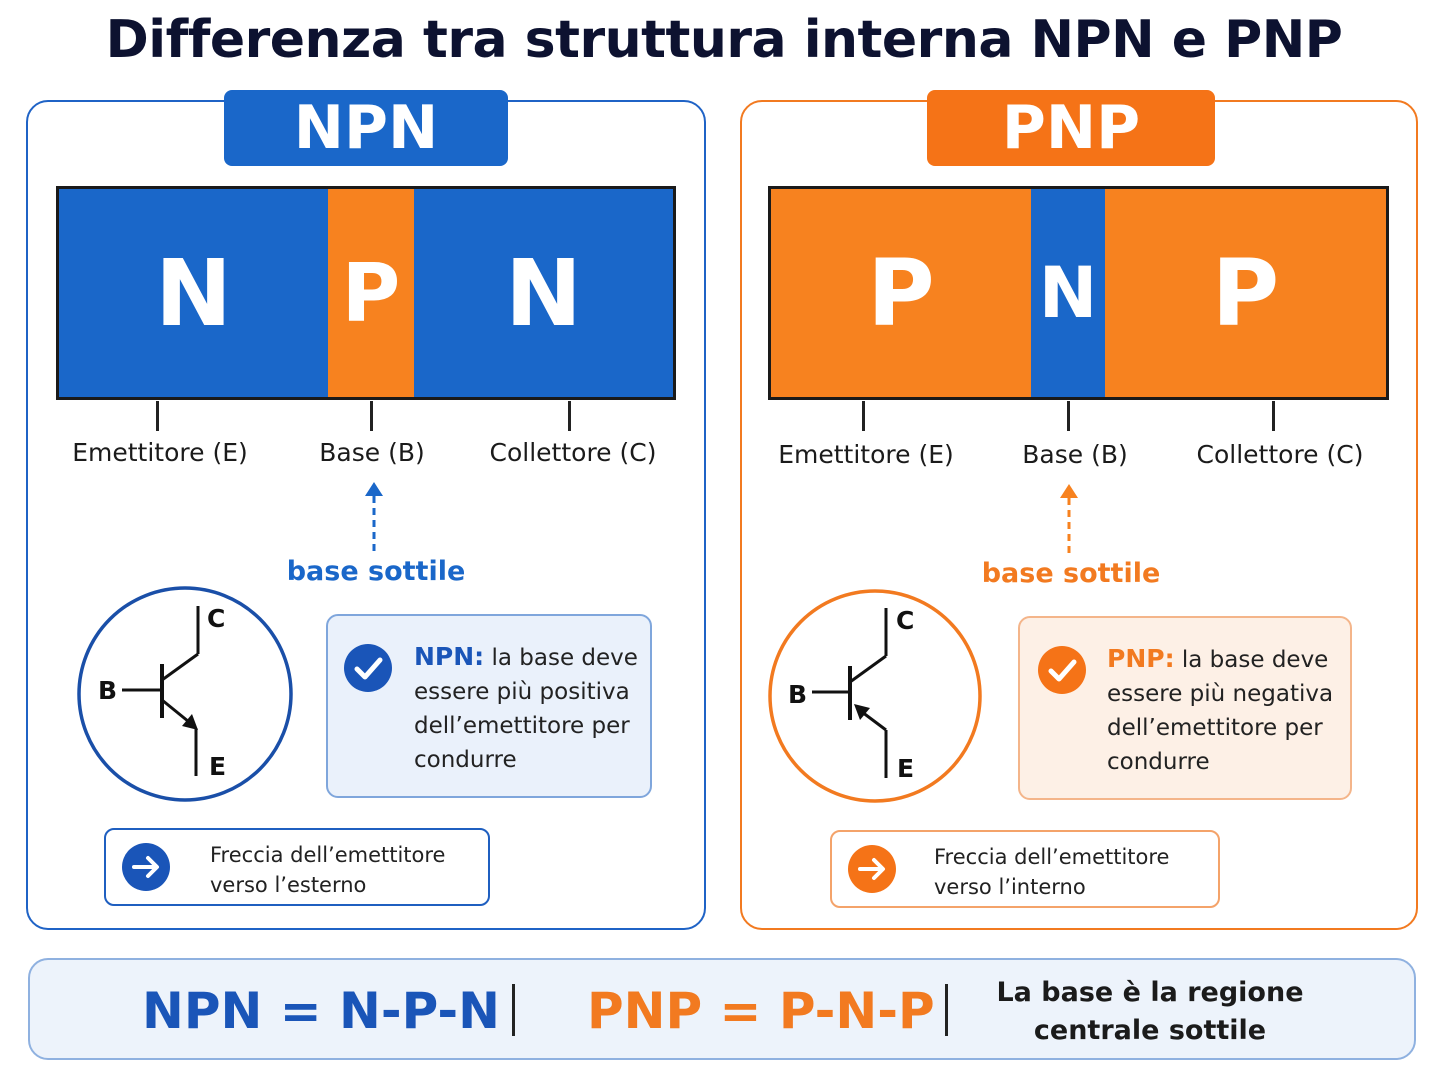 The width and height of the screenshot is (1448, 1086). Describe the element at coordinates (1071, 573) in the screenshot. I see `pnp-thin-base-label: base sottile` at that location.